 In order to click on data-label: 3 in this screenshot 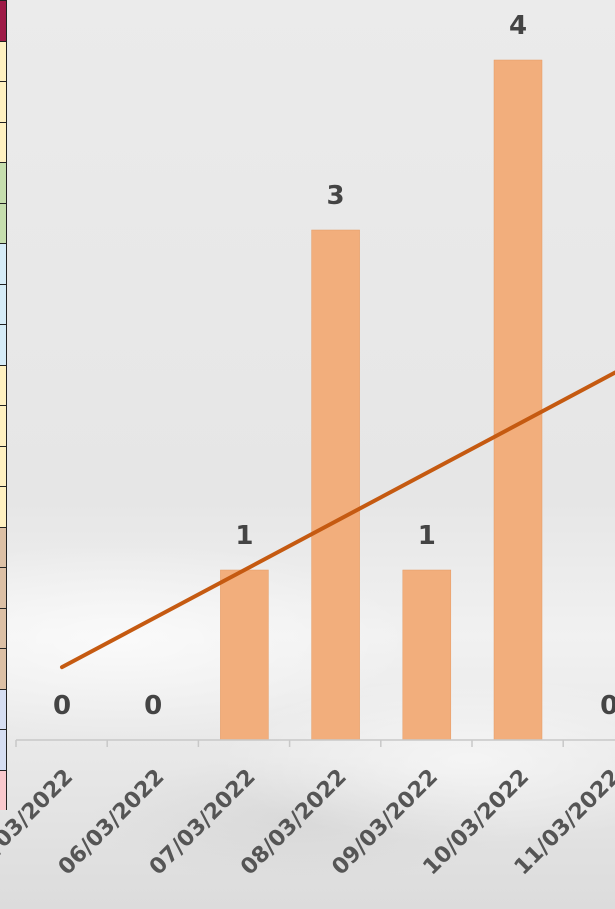, I will do `click(336, 196)`.